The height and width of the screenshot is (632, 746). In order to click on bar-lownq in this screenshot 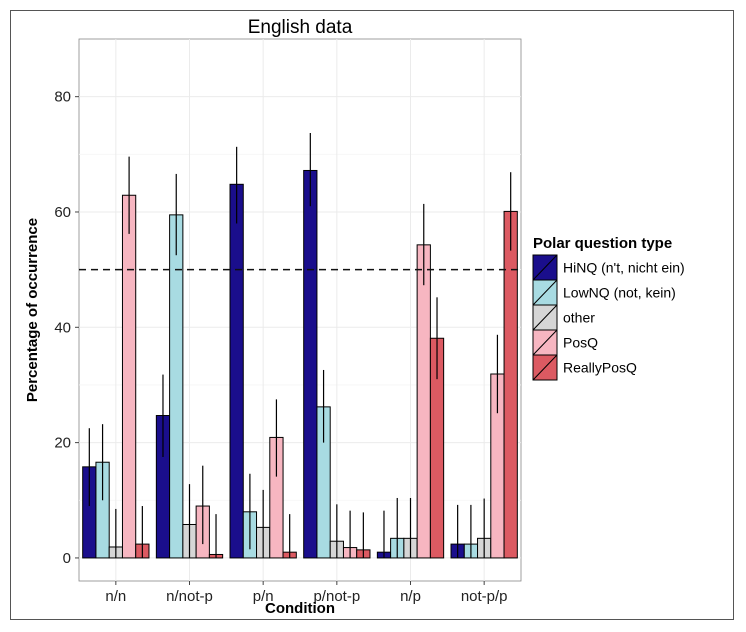, I will do `click(176, 386)`.